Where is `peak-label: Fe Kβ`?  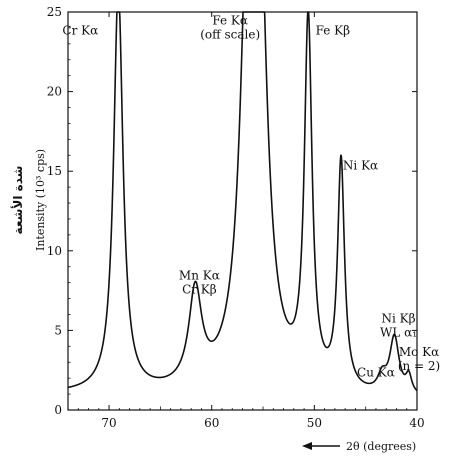
peak-label: Fe Kβ is located at coordinates (333, 30).